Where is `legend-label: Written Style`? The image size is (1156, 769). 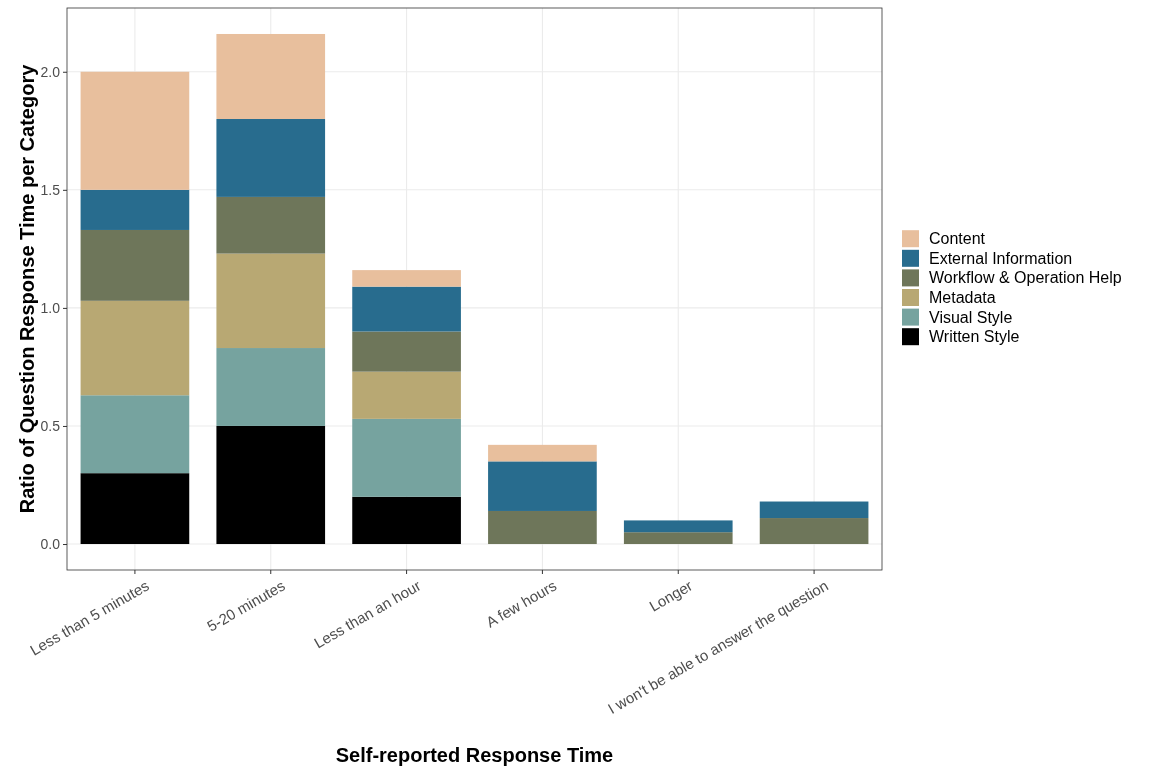 legend-label: Written Style is located at coordinates (974, 337).